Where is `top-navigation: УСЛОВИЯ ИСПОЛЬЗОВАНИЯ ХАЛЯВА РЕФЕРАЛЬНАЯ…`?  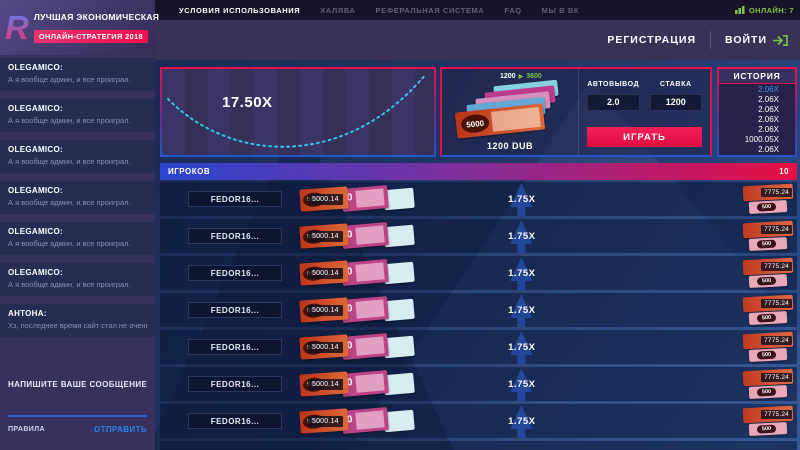 top-navigation: УСЛОВИЯ ИСПОЛЬЗОВАНИЯ ХАЛЯВА РЕФЕРАЛЬНАЯ… is located at coordinates (477, 10).